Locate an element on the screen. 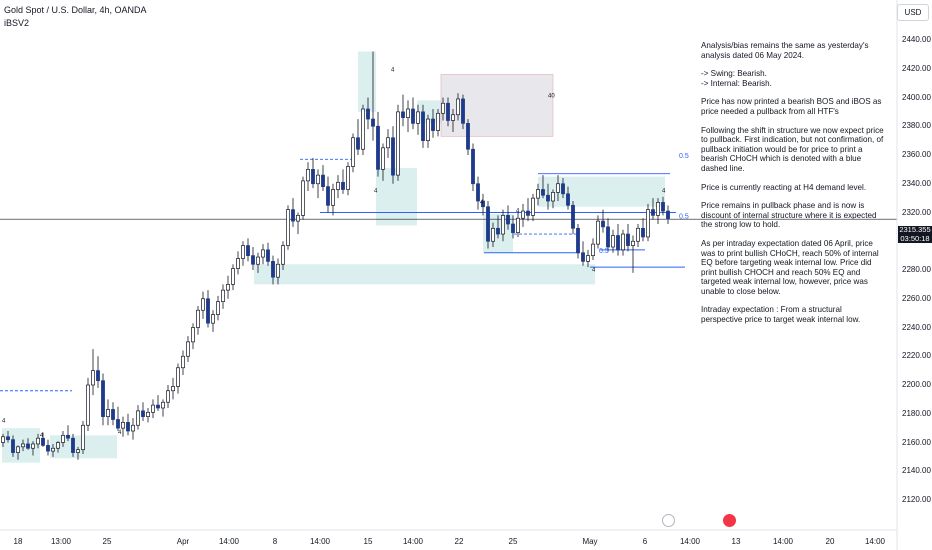 The image size is (932, 550). y-tick-label: 2400.00 is located at coordinates (916, 97).